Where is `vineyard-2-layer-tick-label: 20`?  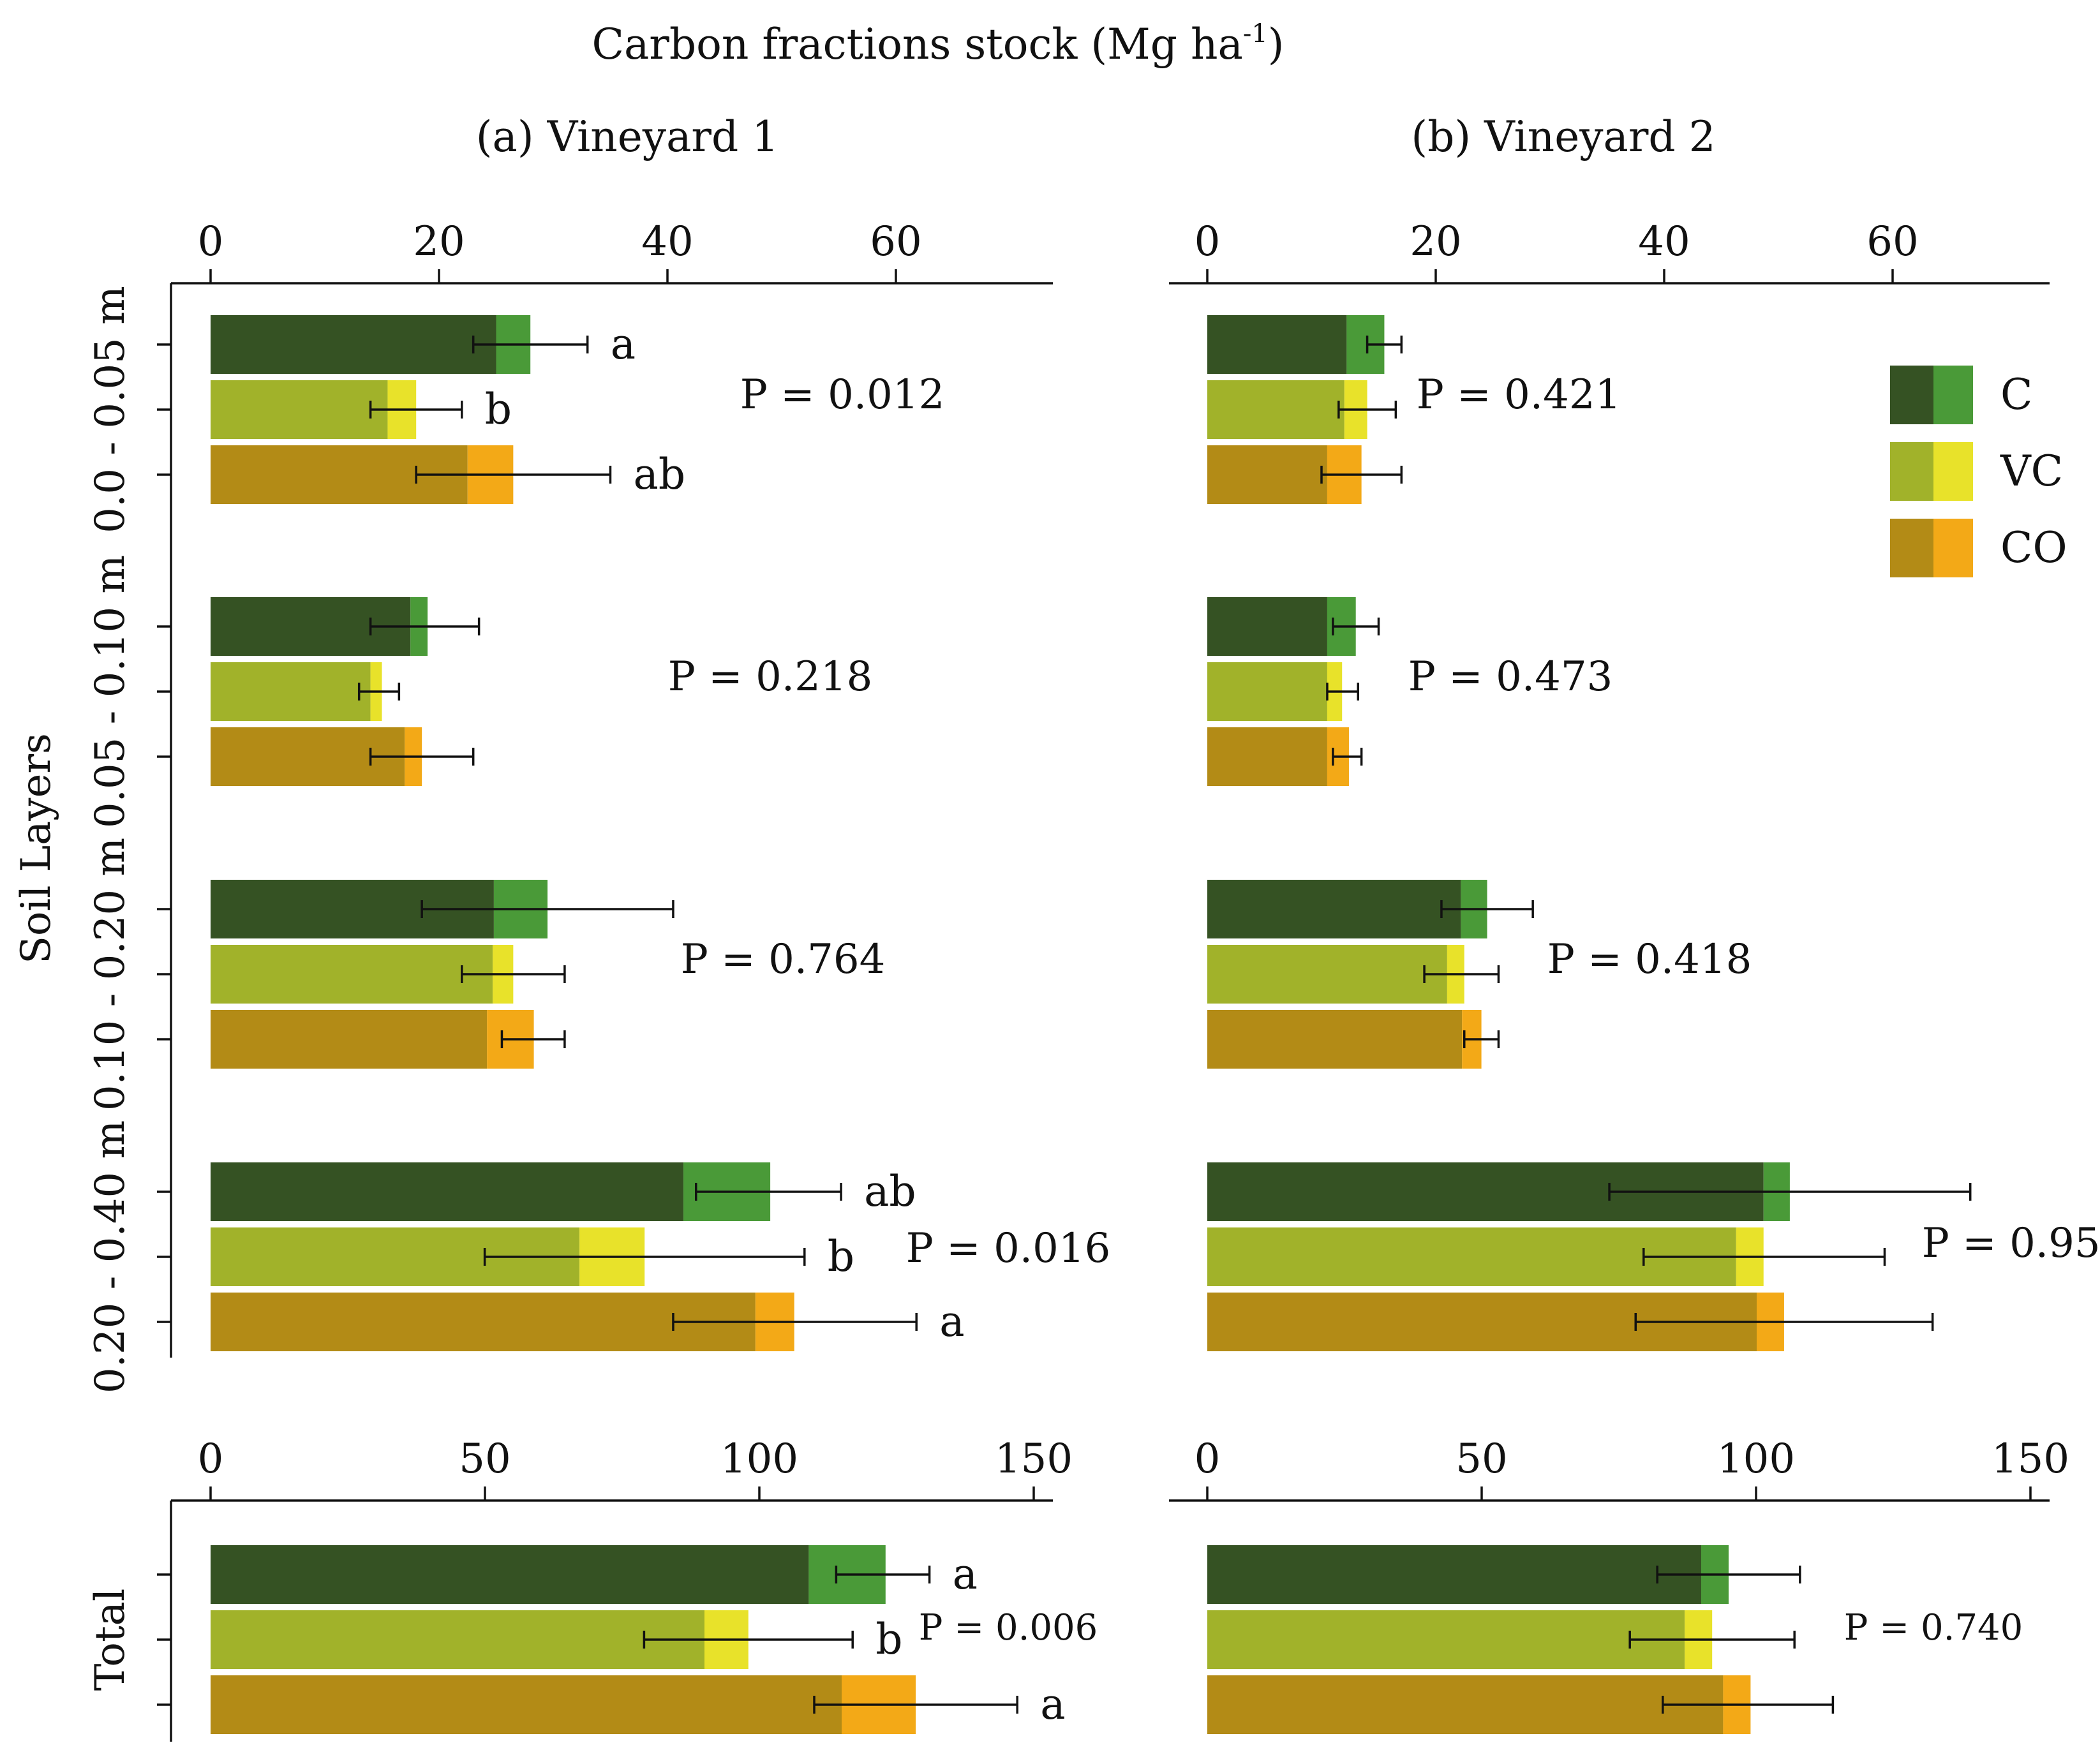 vineyard-2-layer-tick-label: 20 is located at coordinates (1435, 241).